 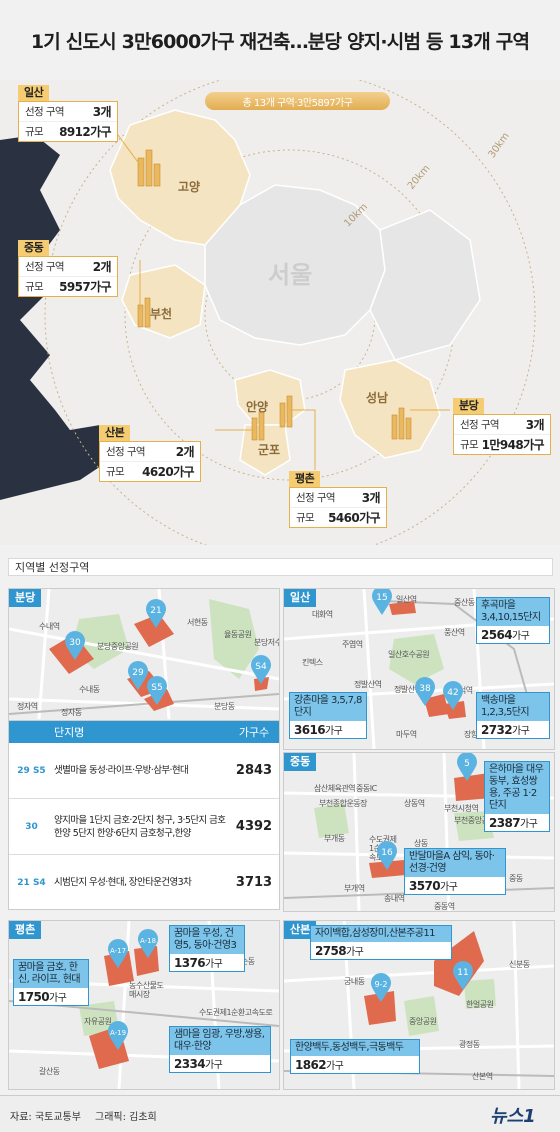 What do you see at coordinates (68, 268) in the screenshot?
I see `city-card-jungdong: 중동 선정 구역 2개 규모 5957가구` at bounding box center [68, 268].